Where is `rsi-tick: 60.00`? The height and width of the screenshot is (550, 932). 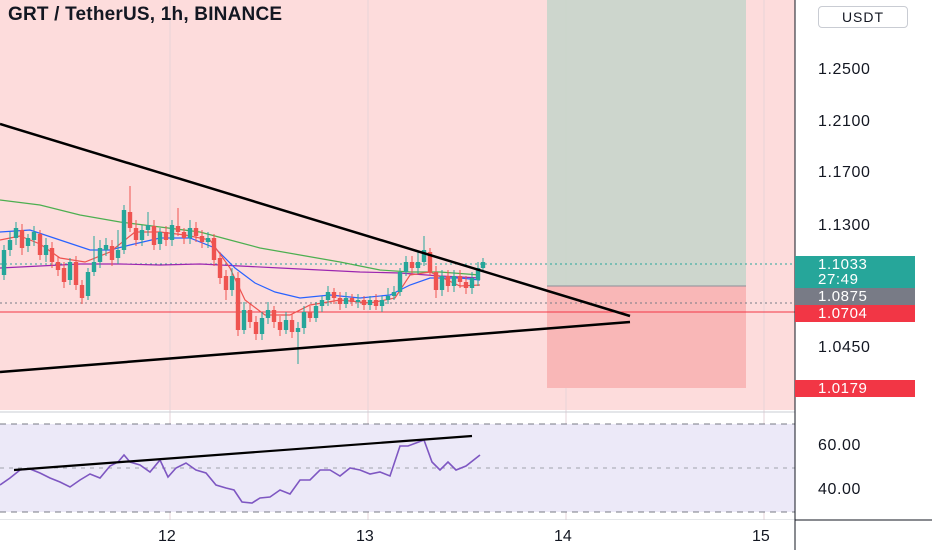
rsi-tick: 60.00 is located at coordinates (840, 445).